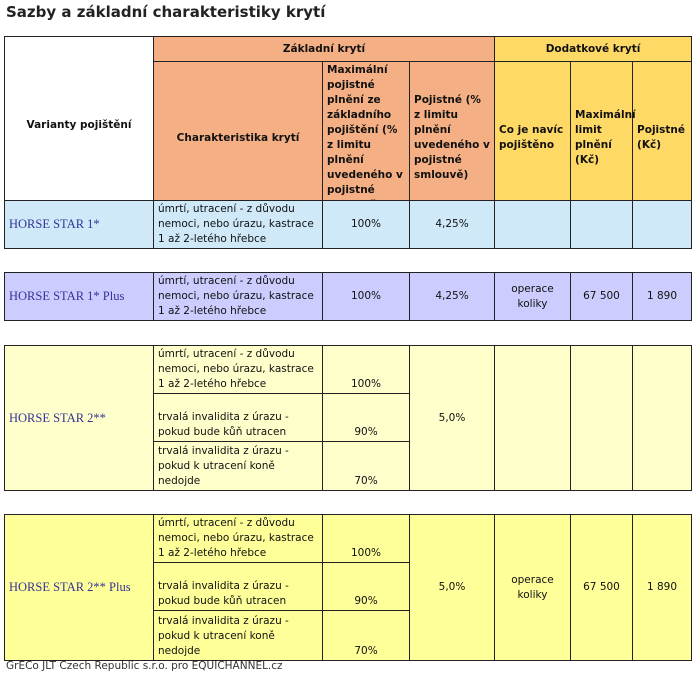 The width and height of the screenshot is (694, 677). I want to click on header-additional: Dodatkové krytí, so click(593, 49).